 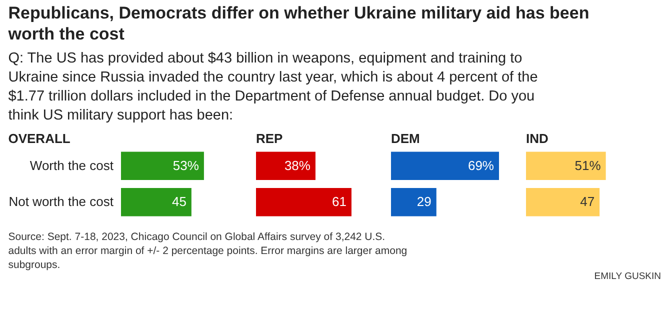 I want to click on chart-title: REP, so click(x=270, y=138).